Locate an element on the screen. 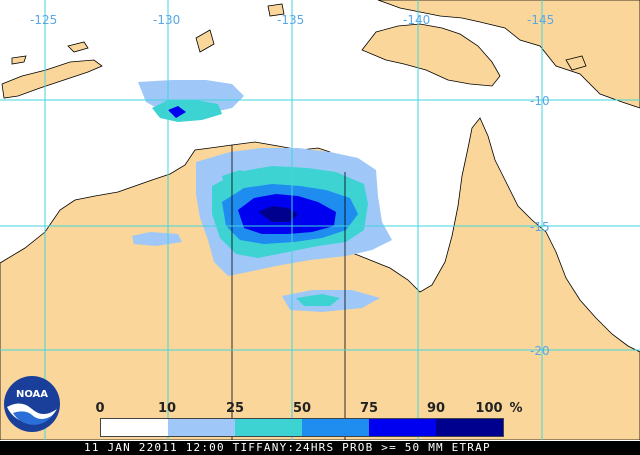 Image resolution: width=640 pixels, height=455 pixels. latitude-label: -10 is located at coordinates (540, 101).